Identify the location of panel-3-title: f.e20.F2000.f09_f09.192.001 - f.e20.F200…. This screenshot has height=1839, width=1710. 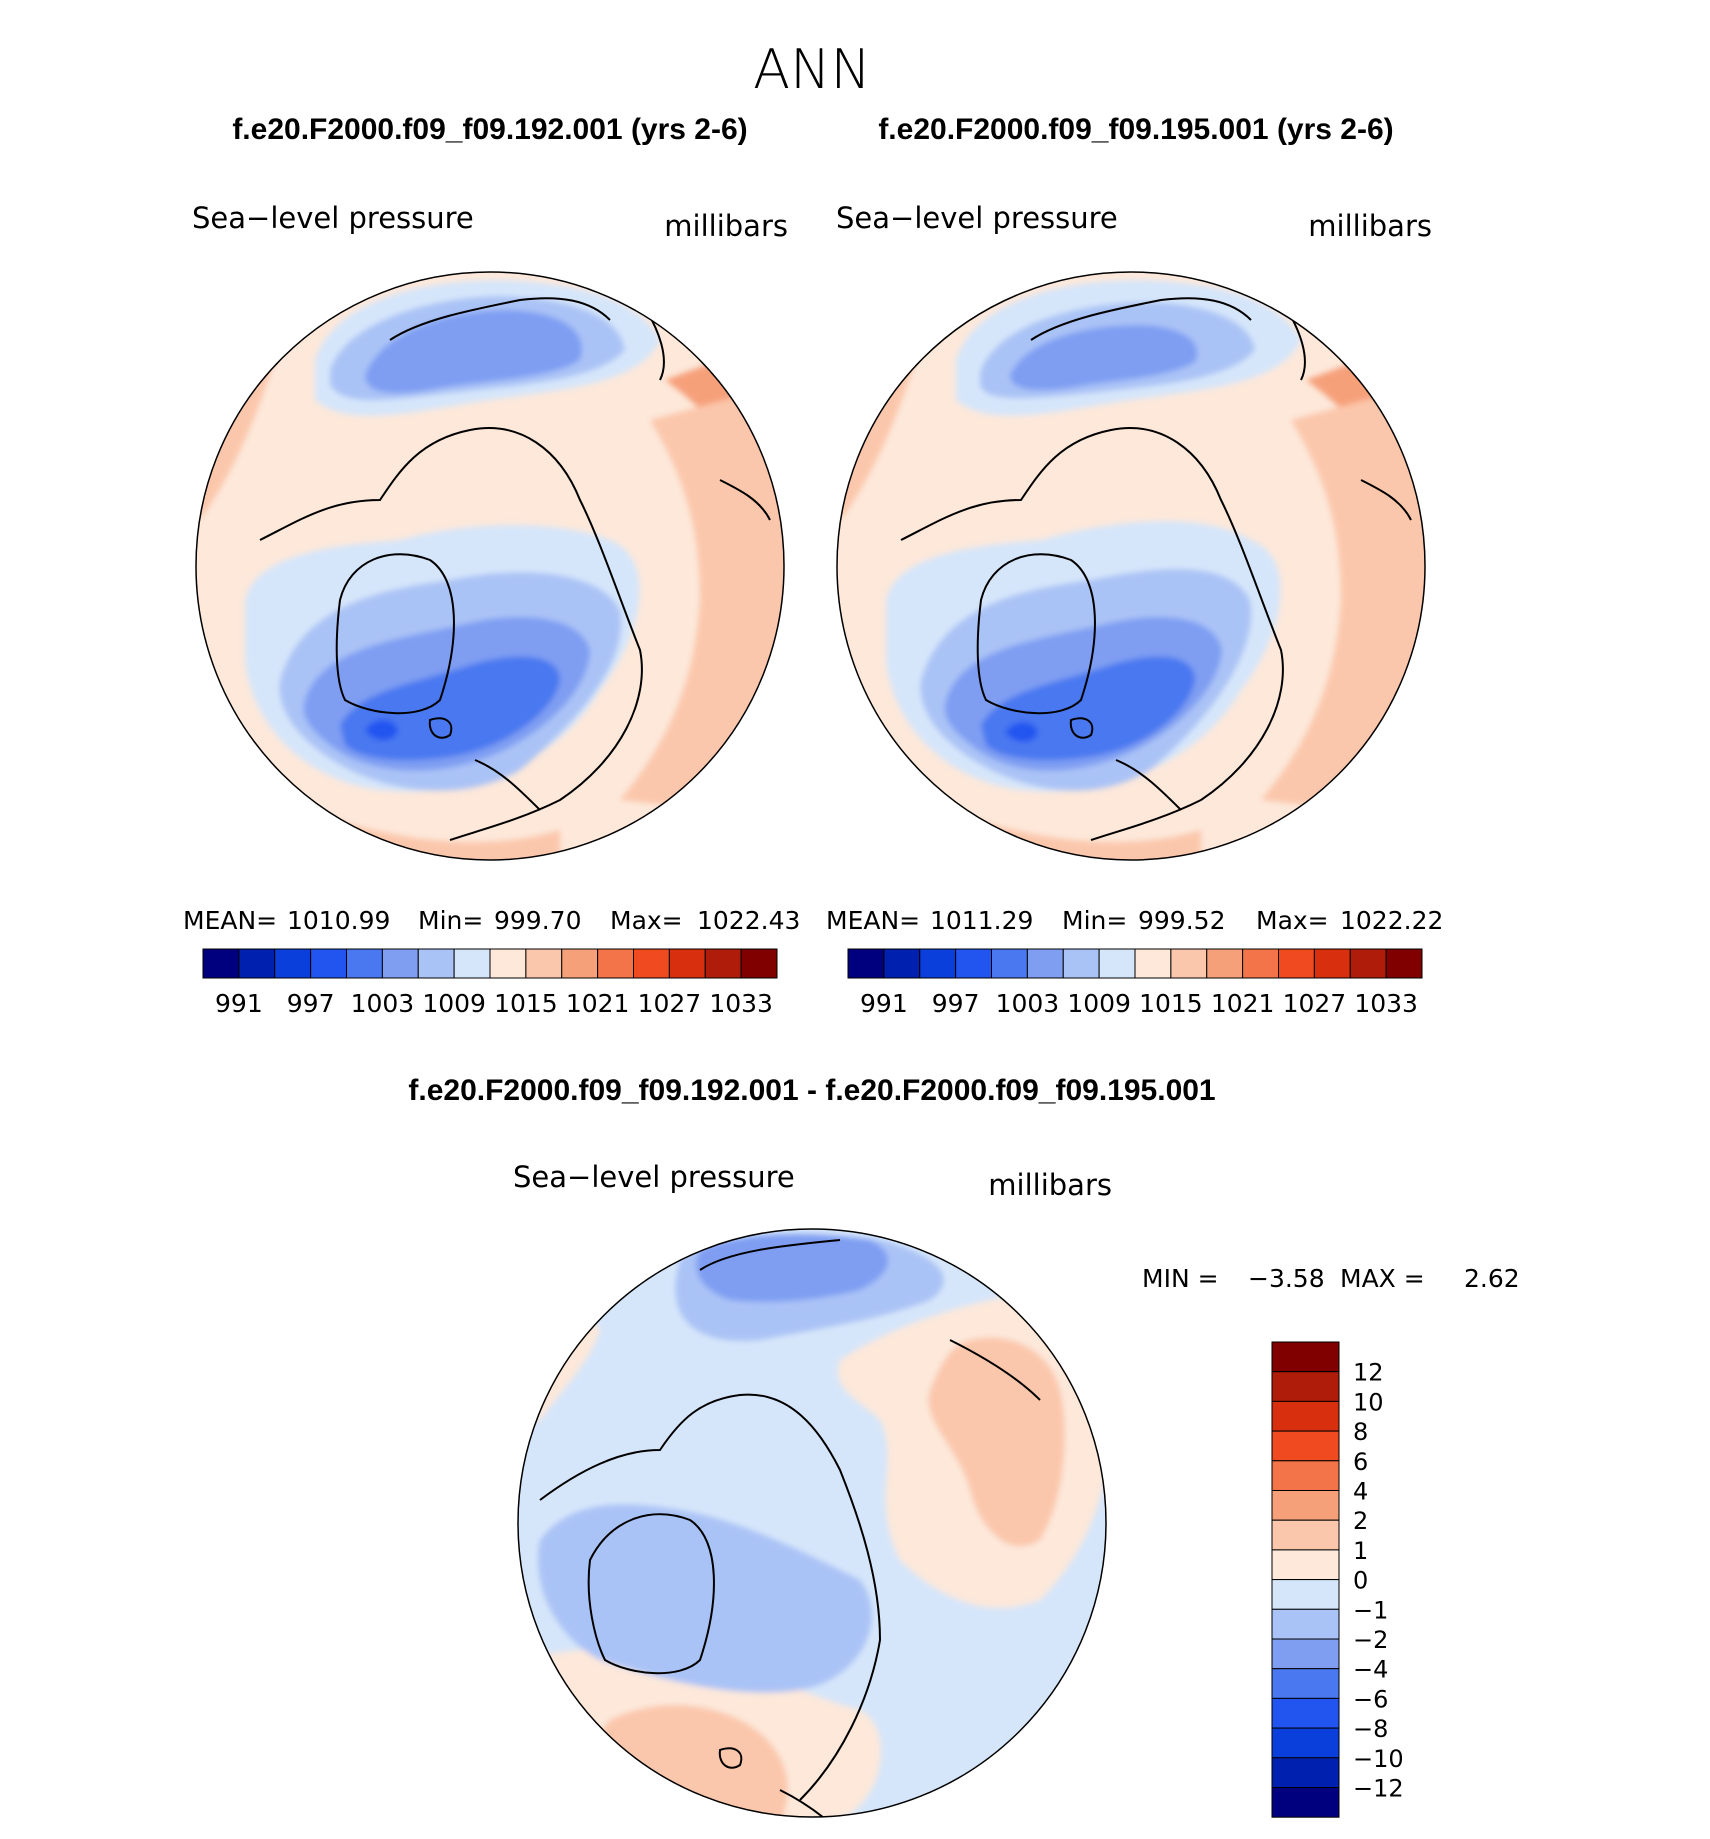
(811, 1090).